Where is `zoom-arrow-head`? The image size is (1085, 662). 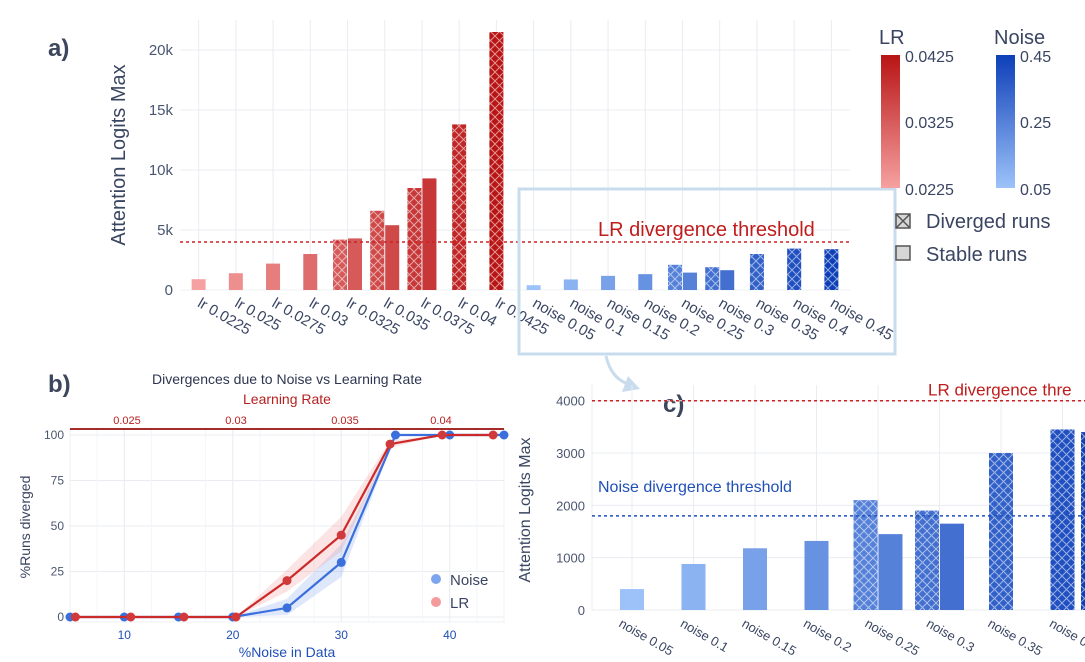 zoom-arrow-head is located at coordinates (631, 384).